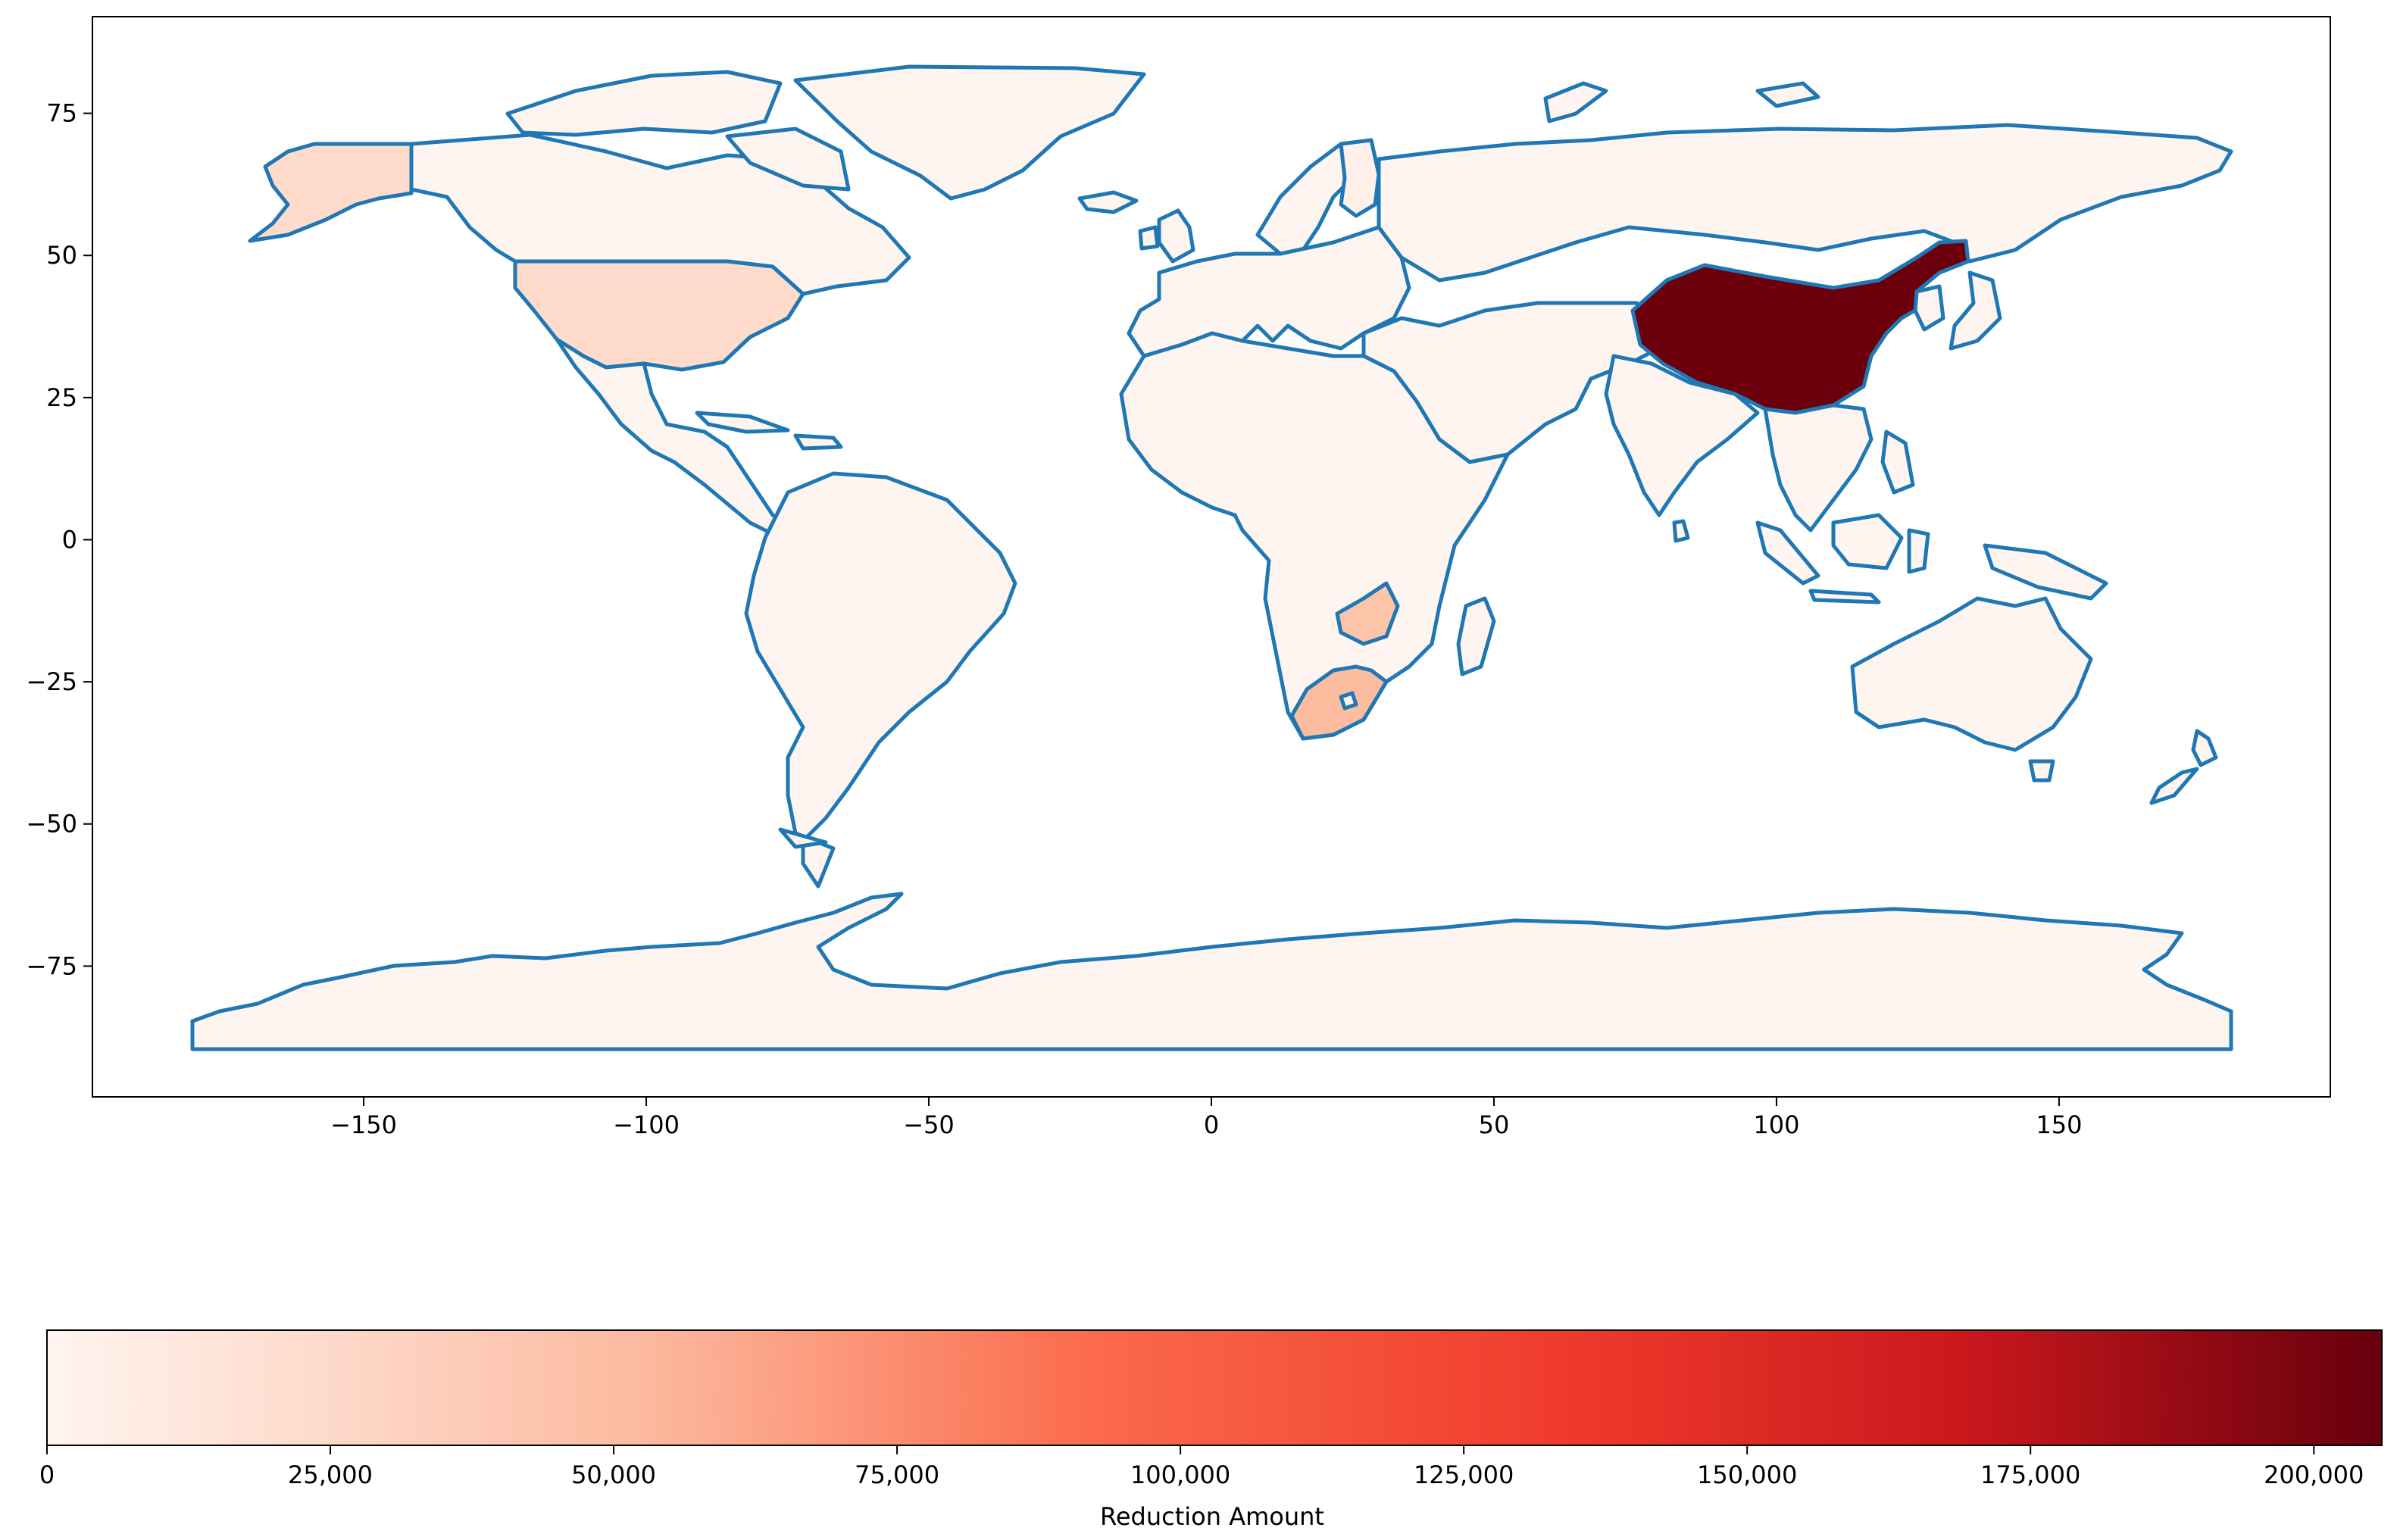 Image resolution: width=2397 pixels, height=1540 pixels. Describe the element at coordinates (1211, 971) in the screenshot. I see `antarctica-shape` at that location.